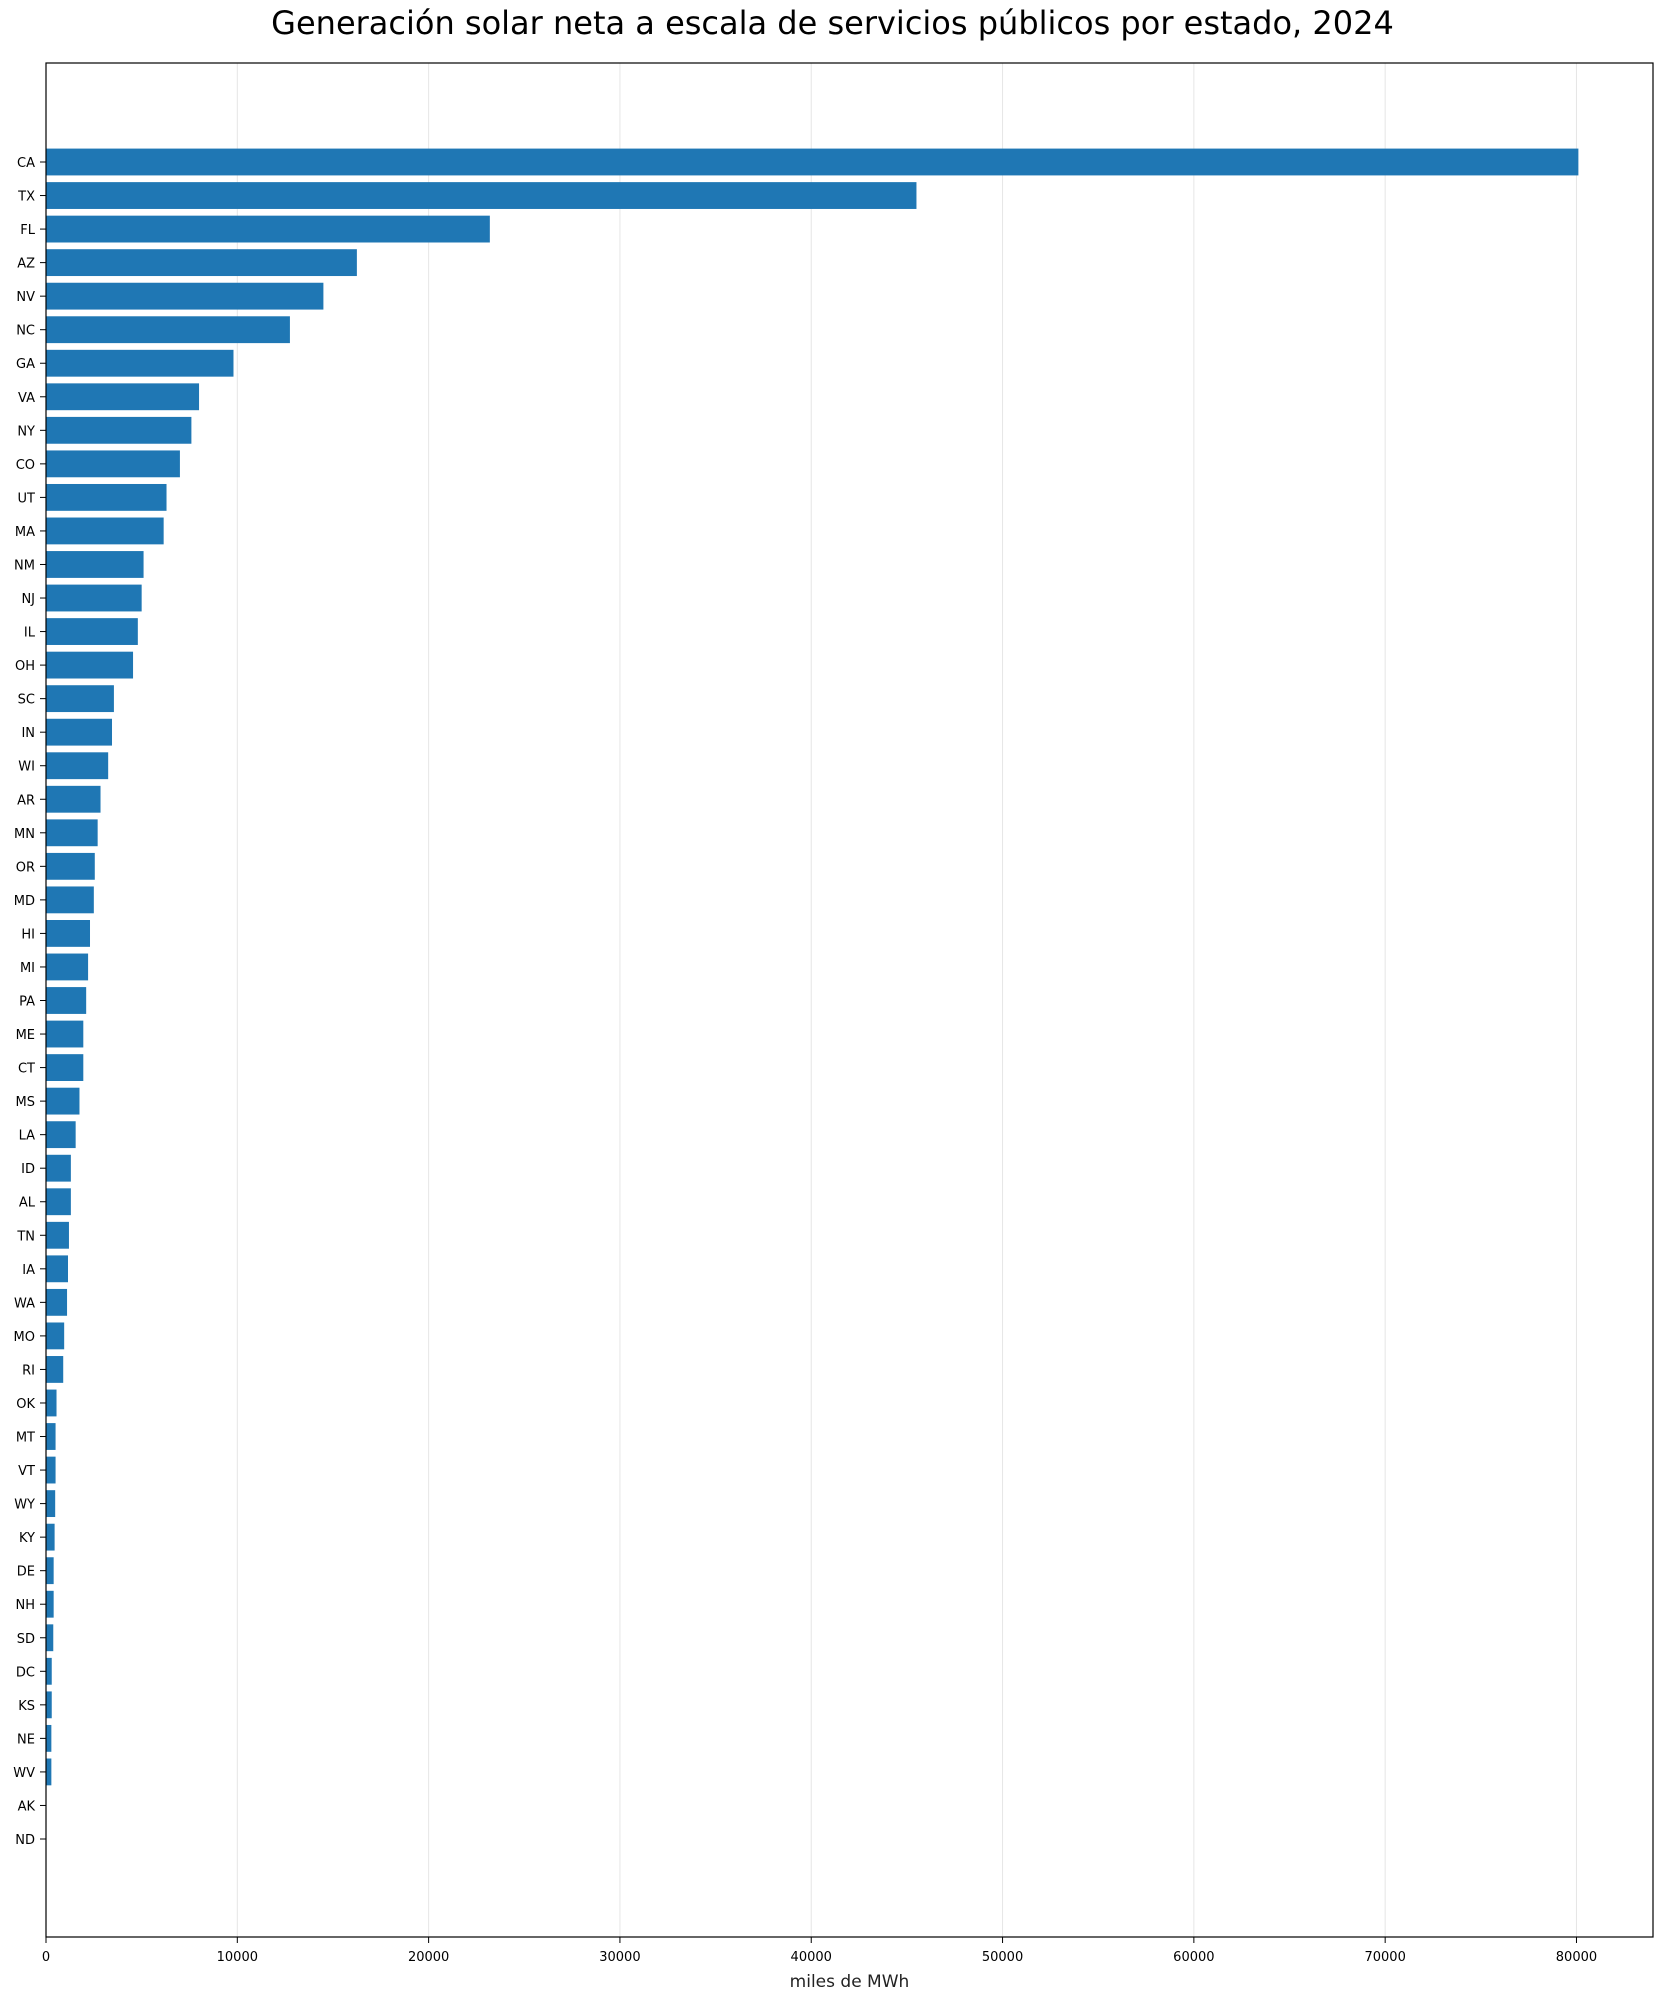 Image resolution: width=1665 pixels, height=2000 pixels. Describe the element at coordinates (27, 1203) in the screenshot. I see `y-tick-label: AL` at that location.